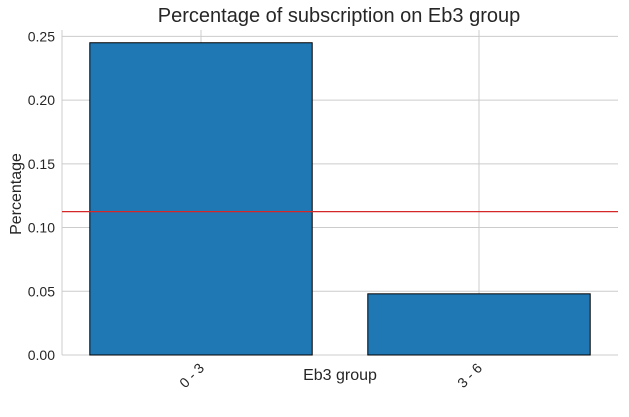 The image size is (629, 417). What do you see at coordinates (41, 355) in the screenshot?
I see `y-tick-label: 0.00` at bounding box center [41, 355].